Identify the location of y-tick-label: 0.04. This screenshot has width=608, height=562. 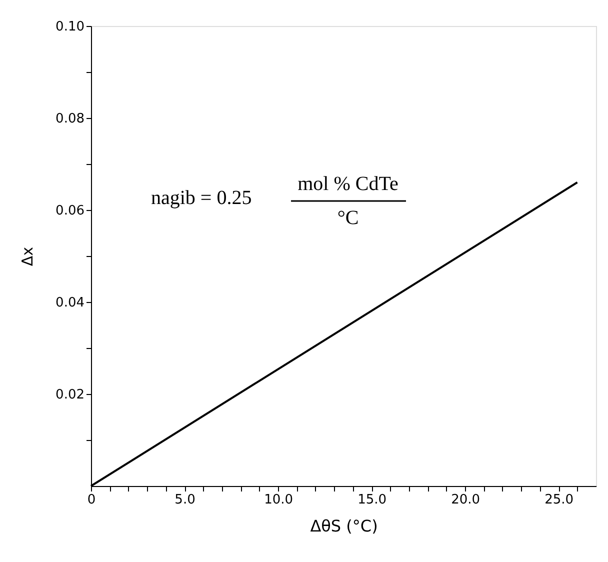
(70, 303).